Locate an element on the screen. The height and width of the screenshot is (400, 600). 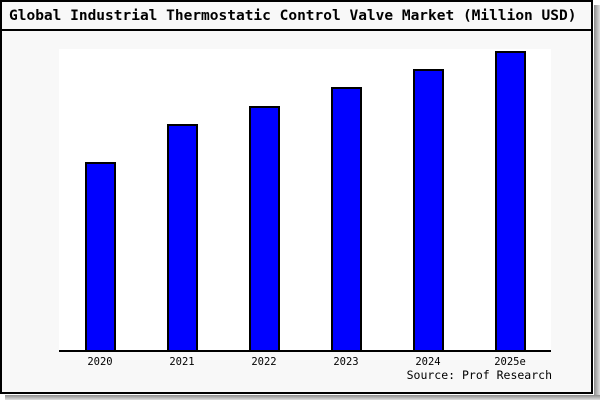
bar-2022 is located at coordinates (264, 228).